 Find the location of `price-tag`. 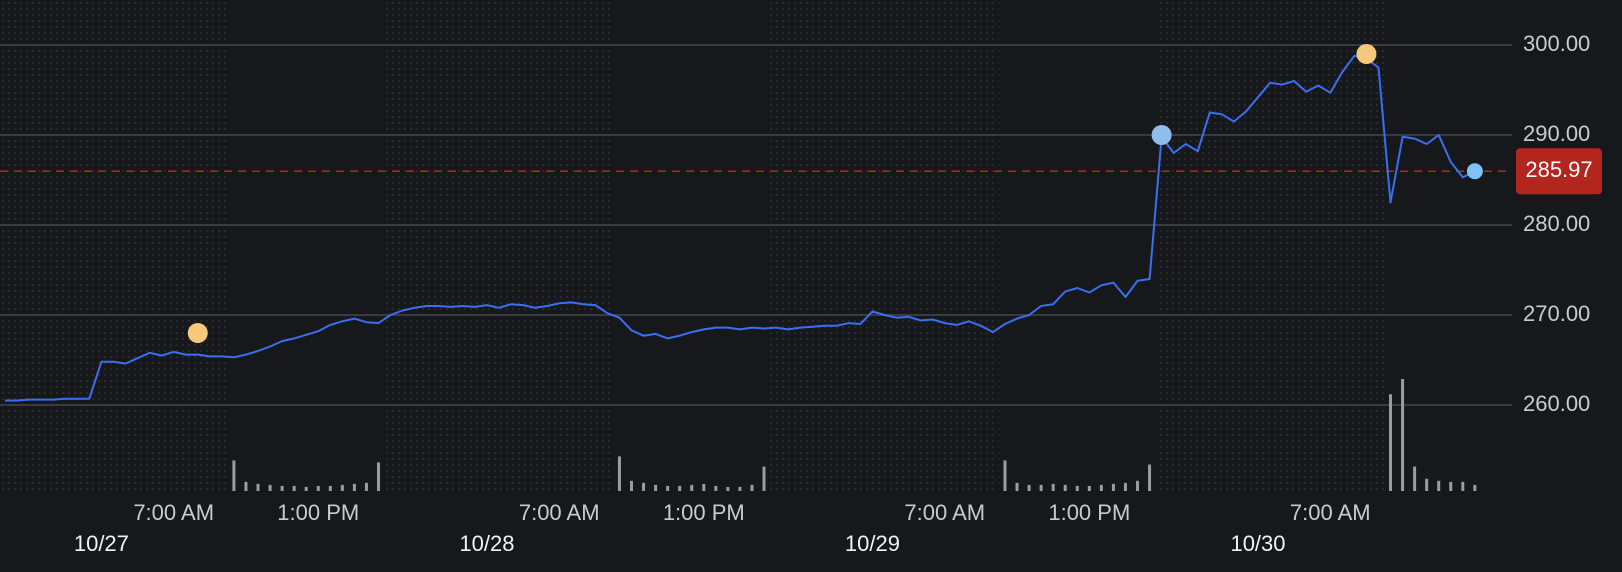

price-tag is located at coordinates (1559, 171).